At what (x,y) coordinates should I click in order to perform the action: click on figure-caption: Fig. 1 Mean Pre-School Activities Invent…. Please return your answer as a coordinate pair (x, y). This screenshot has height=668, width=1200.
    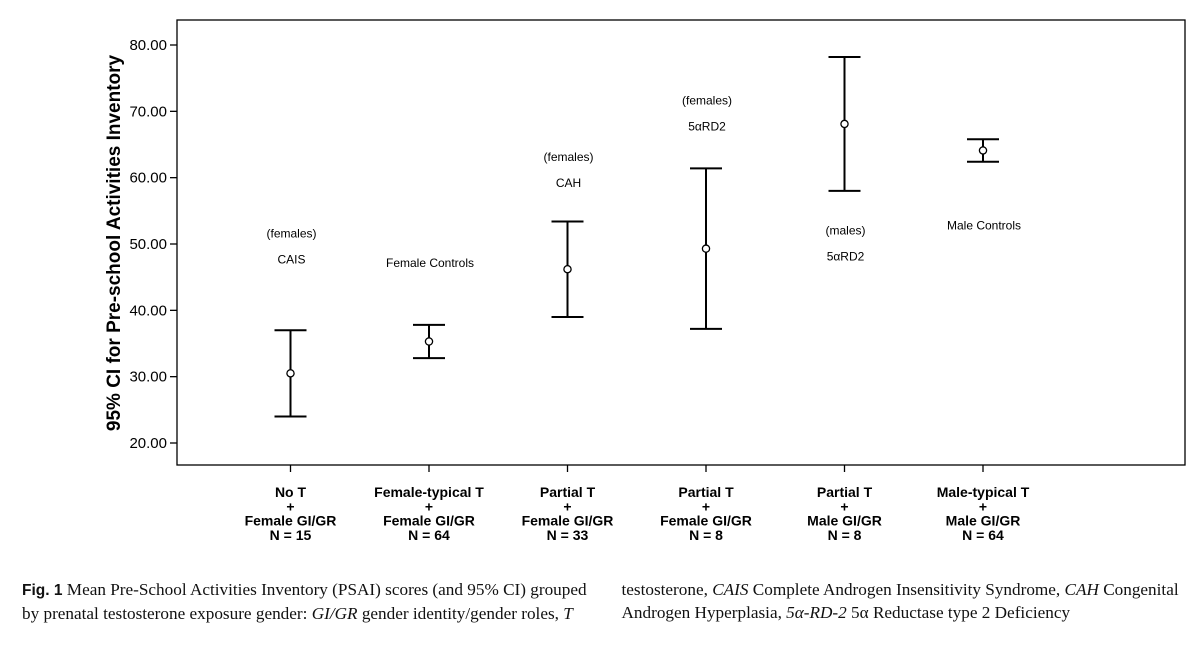
    Looking at the image, I should click on (604, 601).